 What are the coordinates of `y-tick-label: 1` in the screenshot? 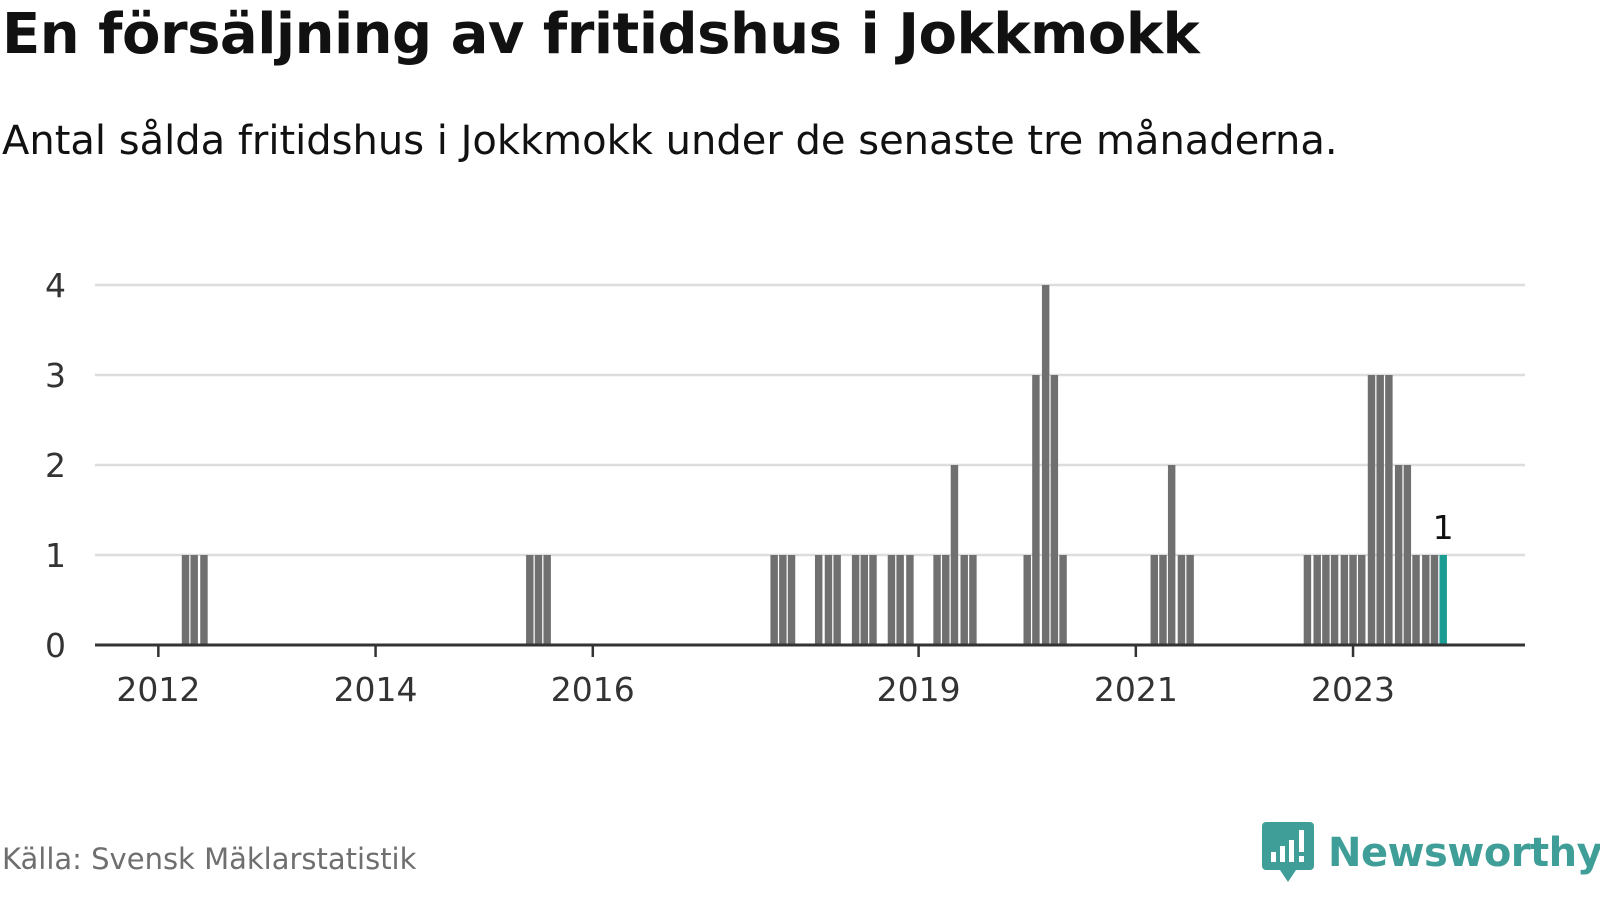 It's located at (55, 555).